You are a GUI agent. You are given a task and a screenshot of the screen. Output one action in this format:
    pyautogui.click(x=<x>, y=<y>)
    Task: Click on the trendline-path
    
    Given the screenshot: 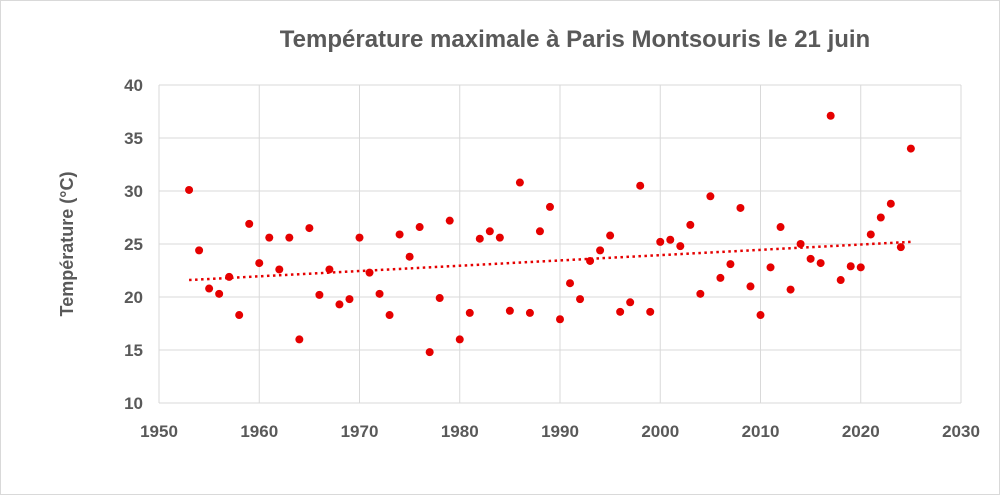 What is the action you would take?
    pyautogui.click(x=550, y=261)
    